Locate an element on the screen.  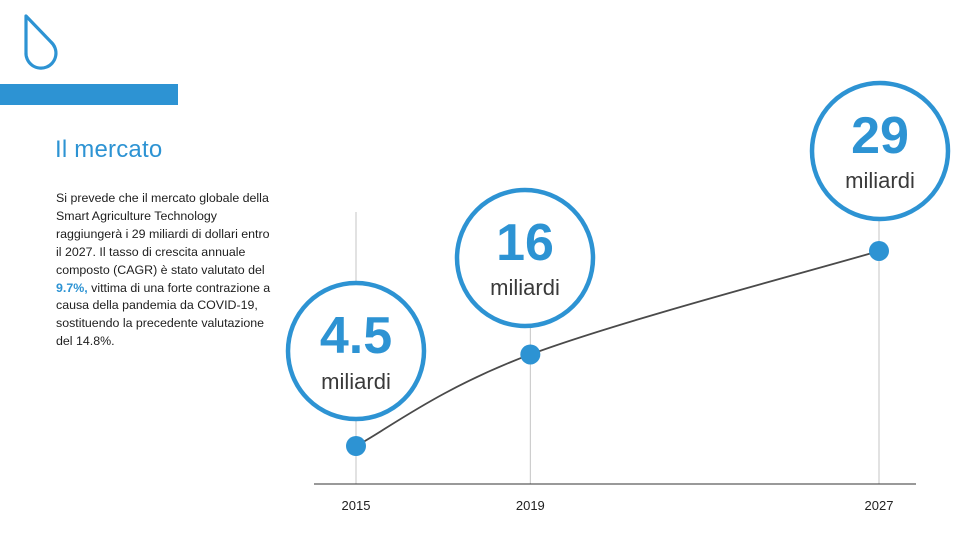
water-drop-icon is located at coordinates (41, 42).